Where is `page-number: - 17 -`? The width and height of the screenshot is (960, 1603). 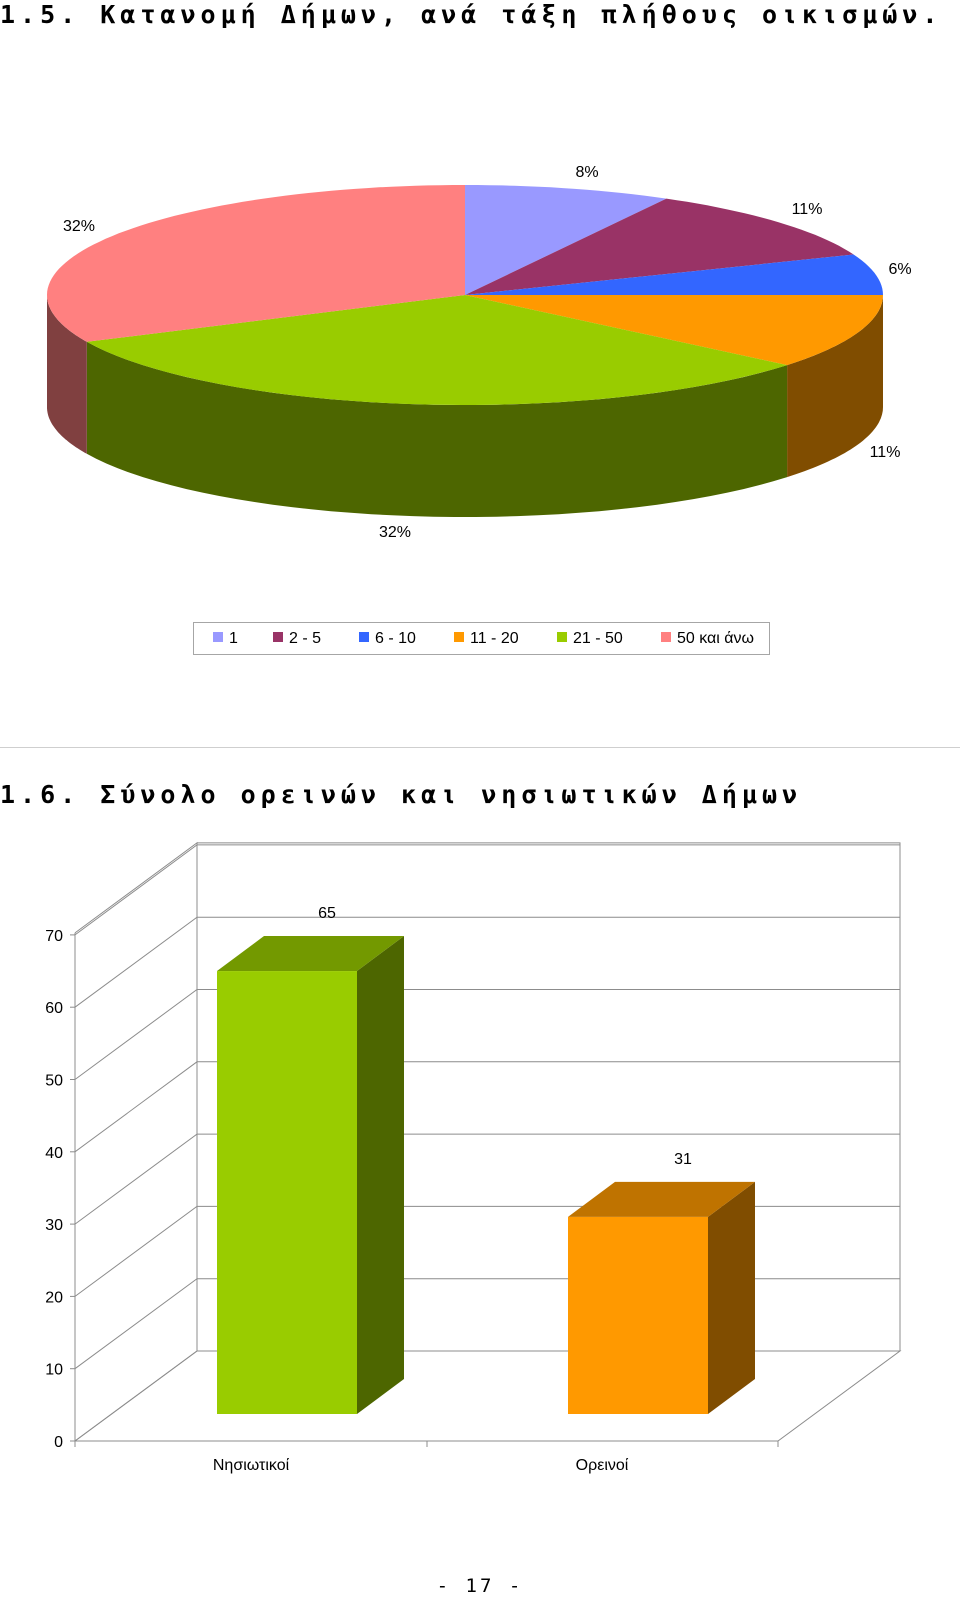
page-number: - 17 - is located at coordinates (480, 1586).